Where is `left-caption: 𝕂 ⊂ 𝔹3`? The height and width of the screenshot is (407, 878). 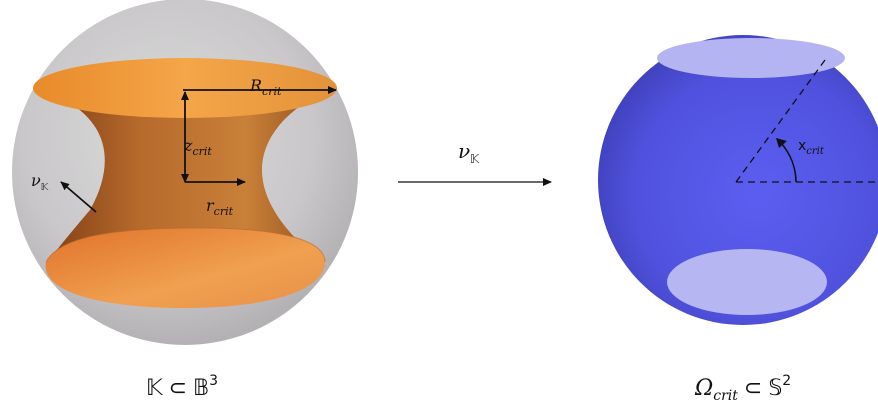
left-caption: 𝕂 ⊂ 𝔹3 is located at coordinates (182, 387).